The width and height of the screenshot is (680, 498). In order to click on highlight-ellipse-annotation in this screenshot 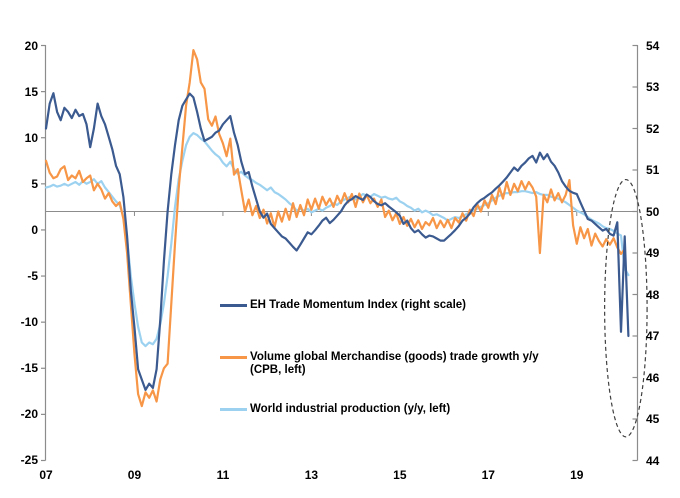, I will do `click(626, 308)`.